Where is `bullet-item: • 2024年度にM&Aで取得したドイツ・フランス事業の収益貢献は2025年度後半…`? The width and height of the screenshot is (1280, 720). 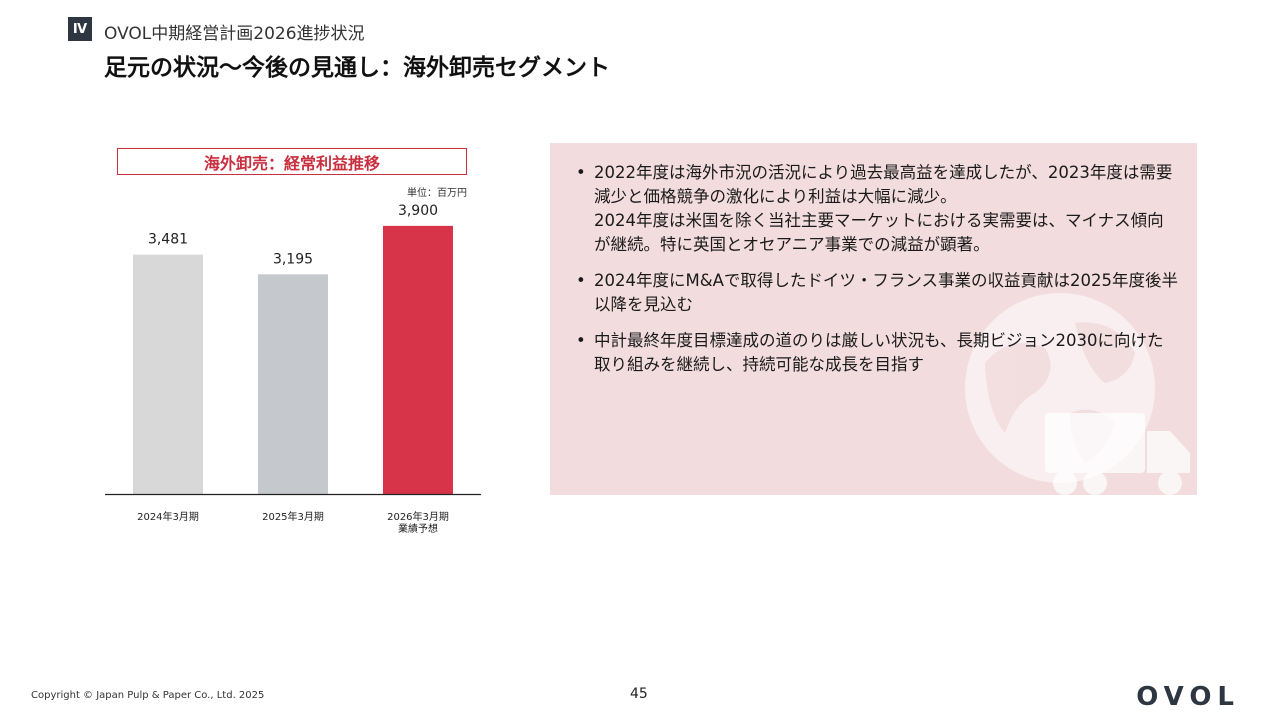
bullet-item: • 2024年度にM&Aで取得したドイツ・フランス事業の収益貢献は2025年度後半… is located at coordinates (877, 292).